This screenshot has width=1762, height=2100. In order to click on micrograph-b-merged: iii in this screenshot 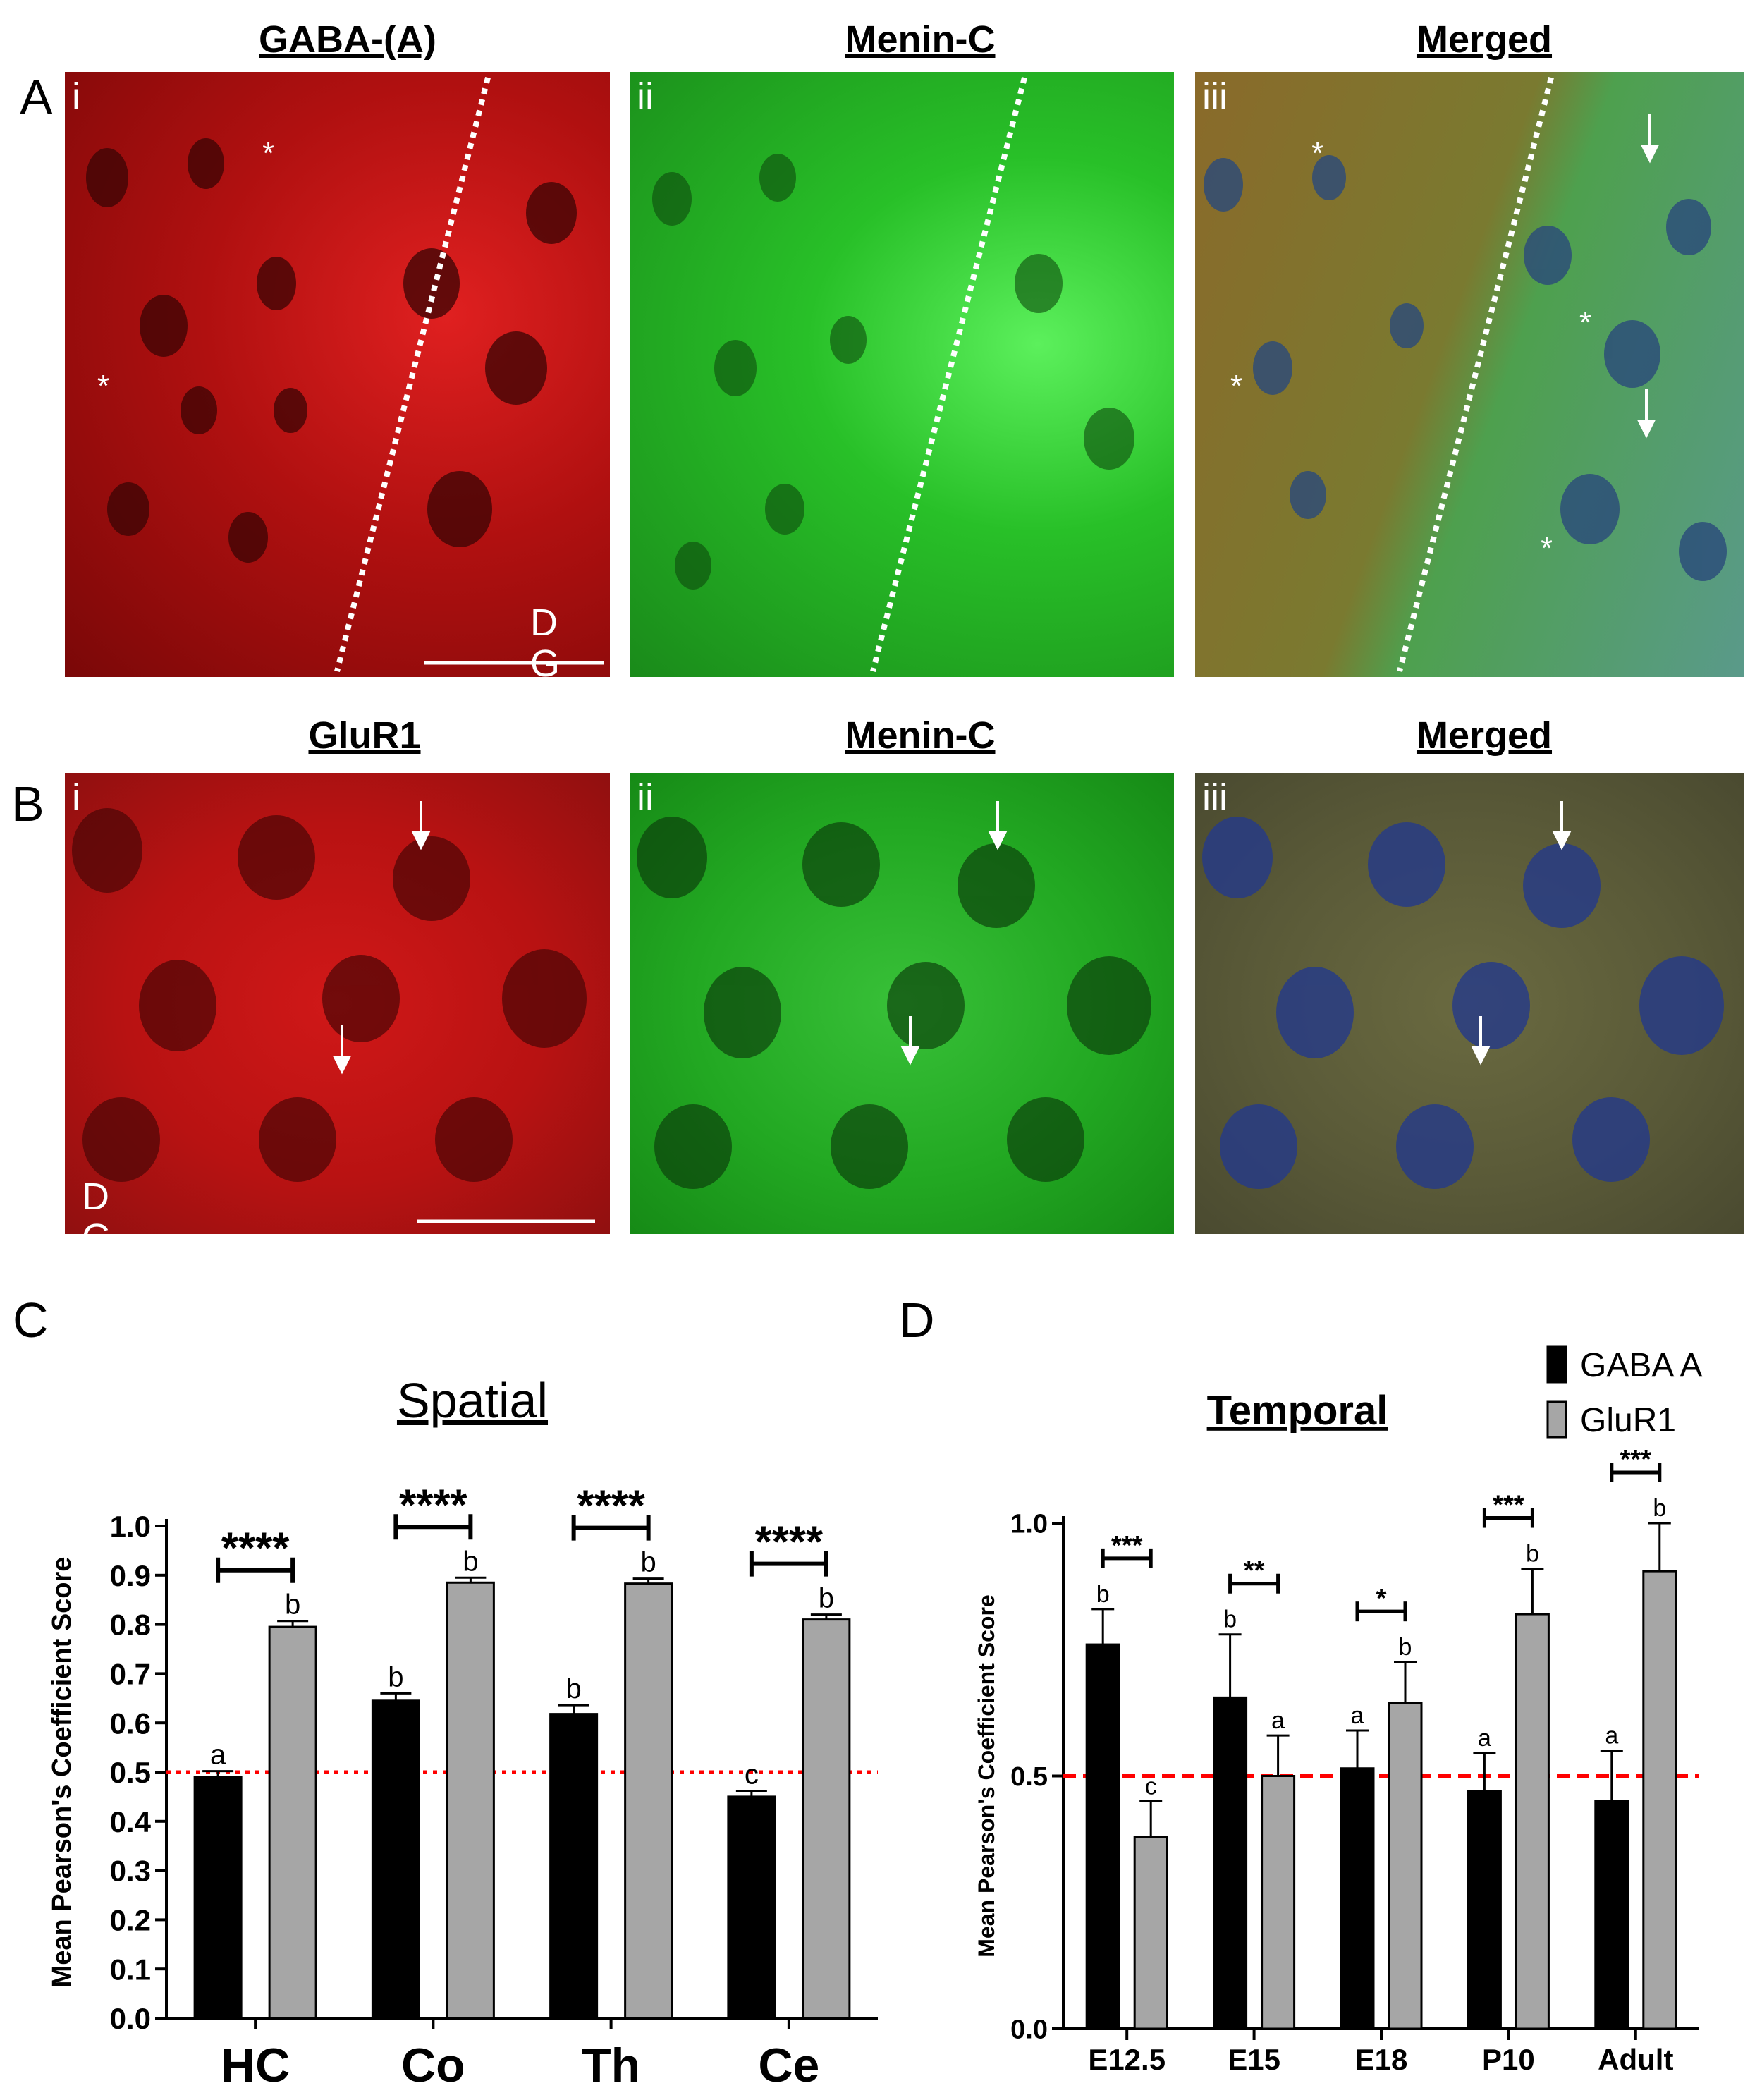, I will do `click(1469, 1003)`.